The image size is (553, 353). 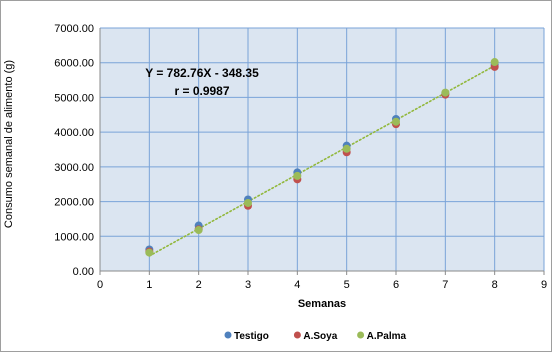 What do you see at coordinates (149, 285) in the screenshot?
I see `x-tick-label: 1` at bounding box center [149, 285].